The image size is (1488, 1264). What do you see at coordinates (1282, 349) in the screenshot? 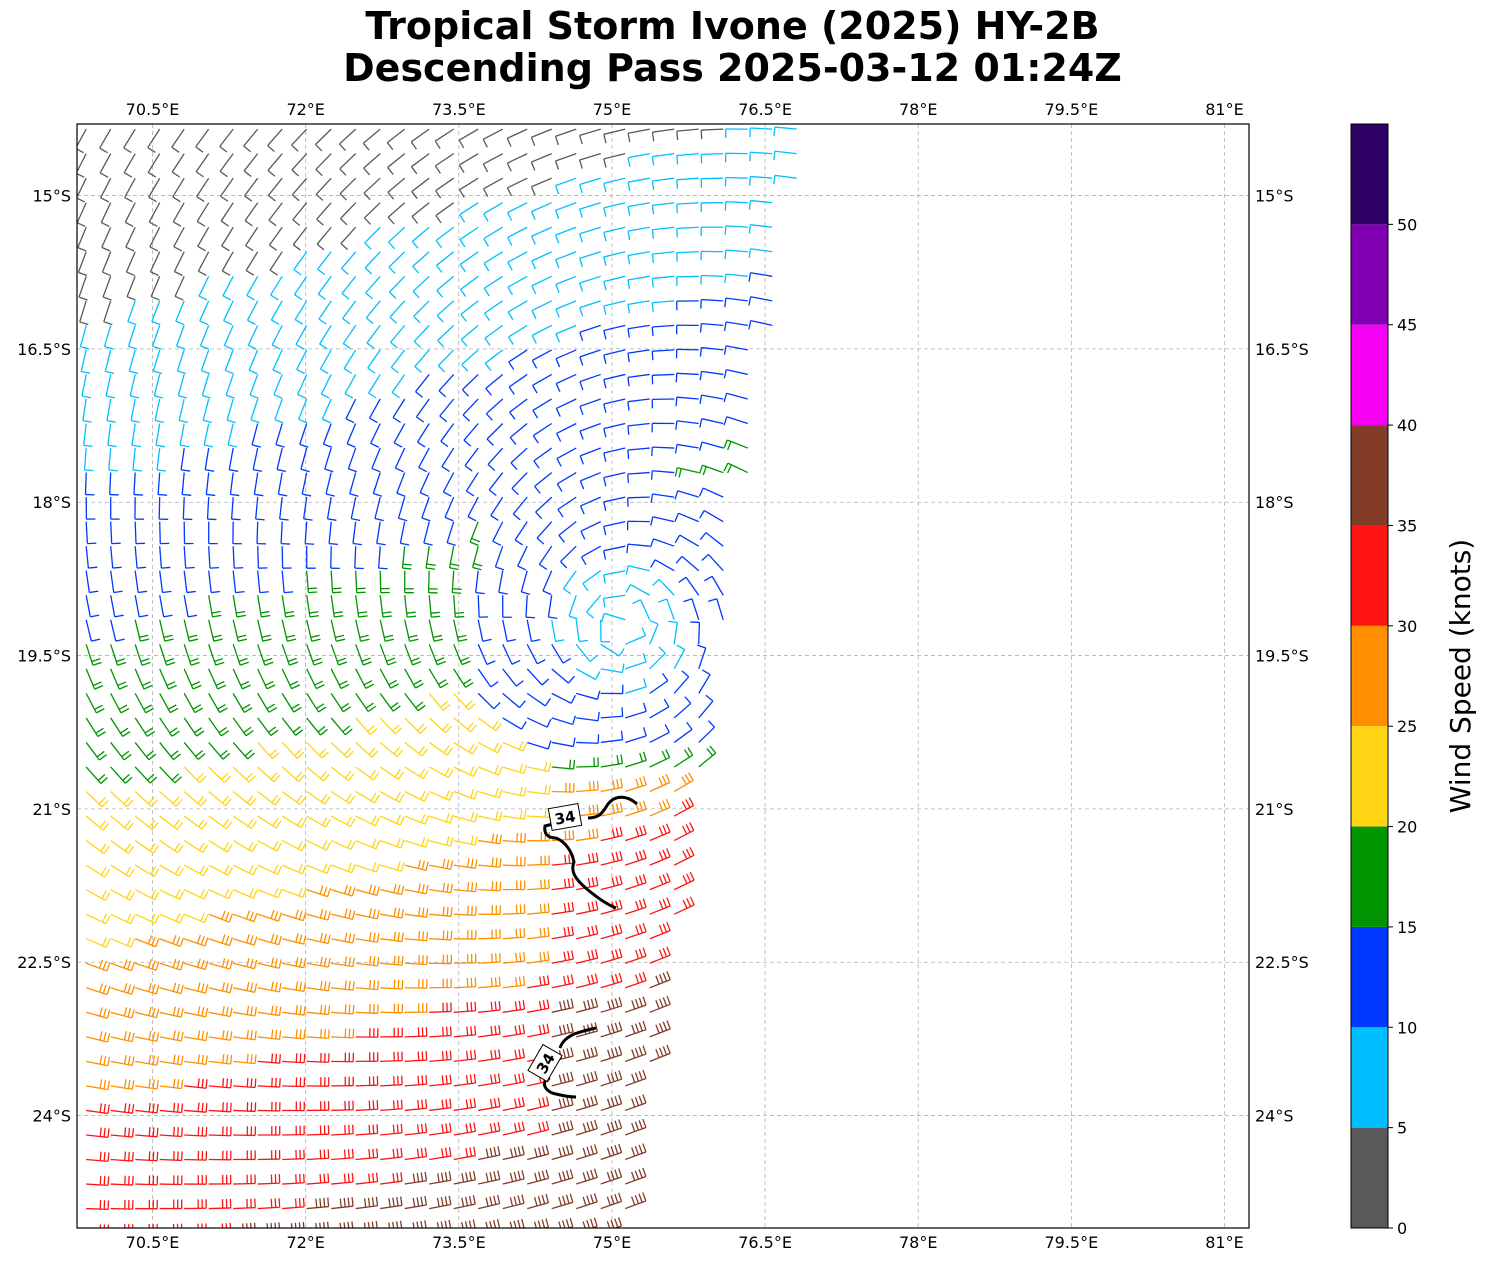
I see `lat-tick-label-right: 16.5°S` at bounding box center [1282, 349].